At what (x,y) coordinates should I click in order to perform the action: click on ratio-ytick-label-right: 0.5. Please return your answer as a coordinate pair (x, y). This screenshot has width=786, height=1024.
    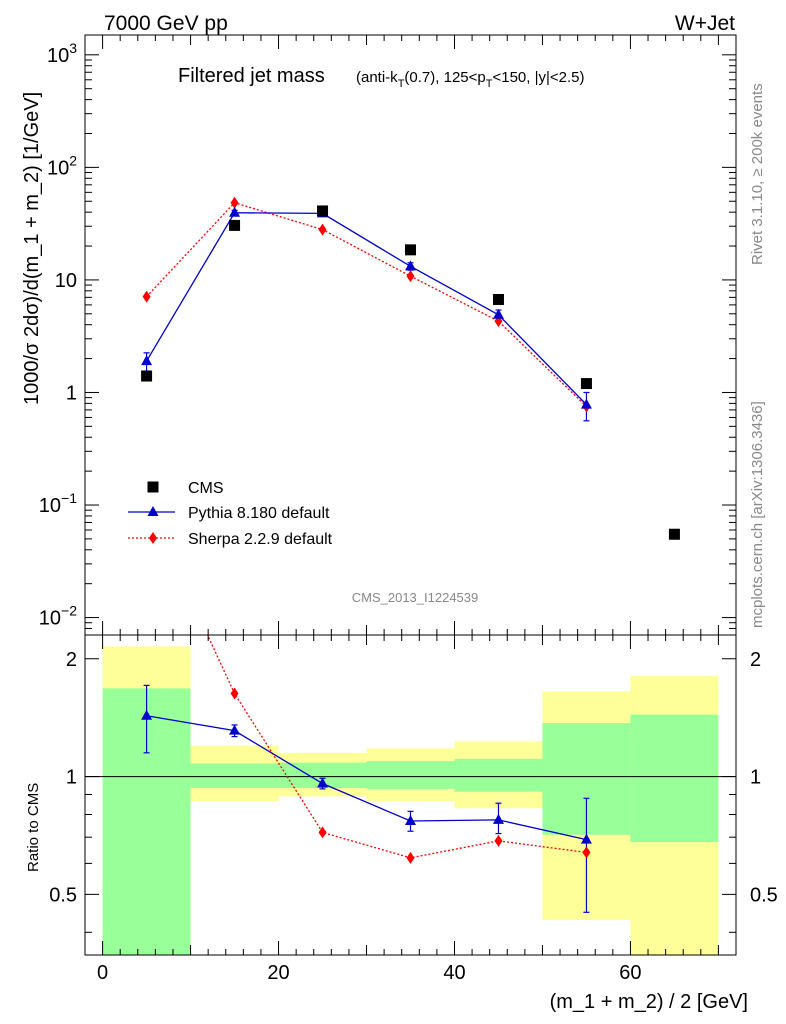
    Looking at the image, I should click on (764, 895).